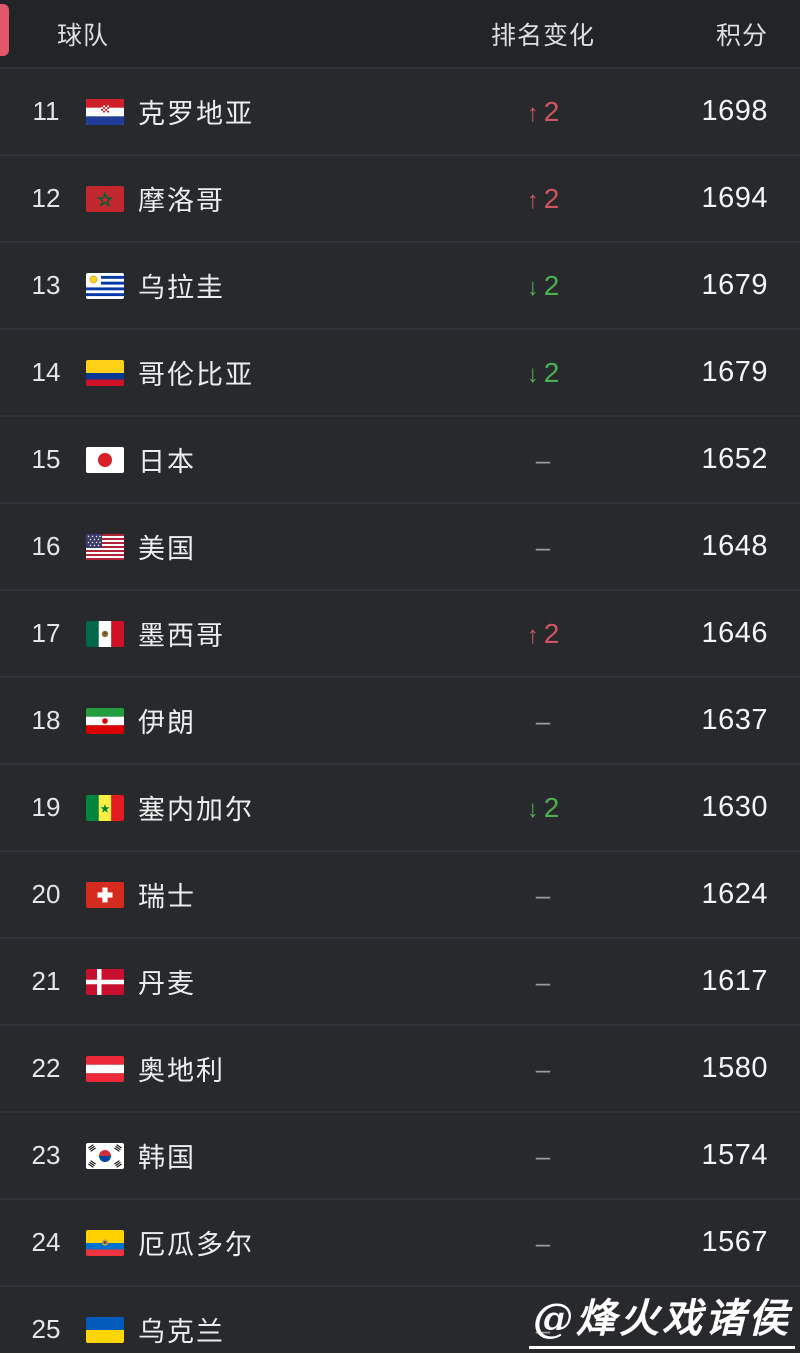 Image resolution: width=800 pixels, height=1353 pixels. Describe the element at coordinates (734, 633) in the screenshot. I see `points-value: 1646` at that location.